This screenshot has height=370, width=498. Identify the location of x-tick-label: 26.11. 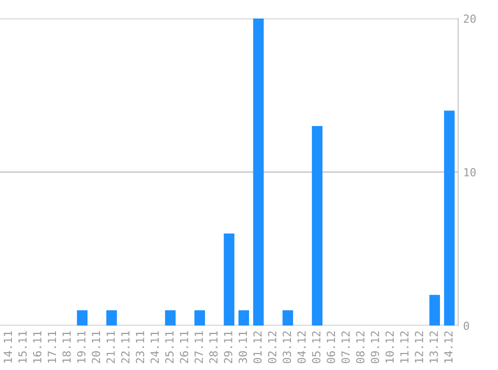
(184, 347).